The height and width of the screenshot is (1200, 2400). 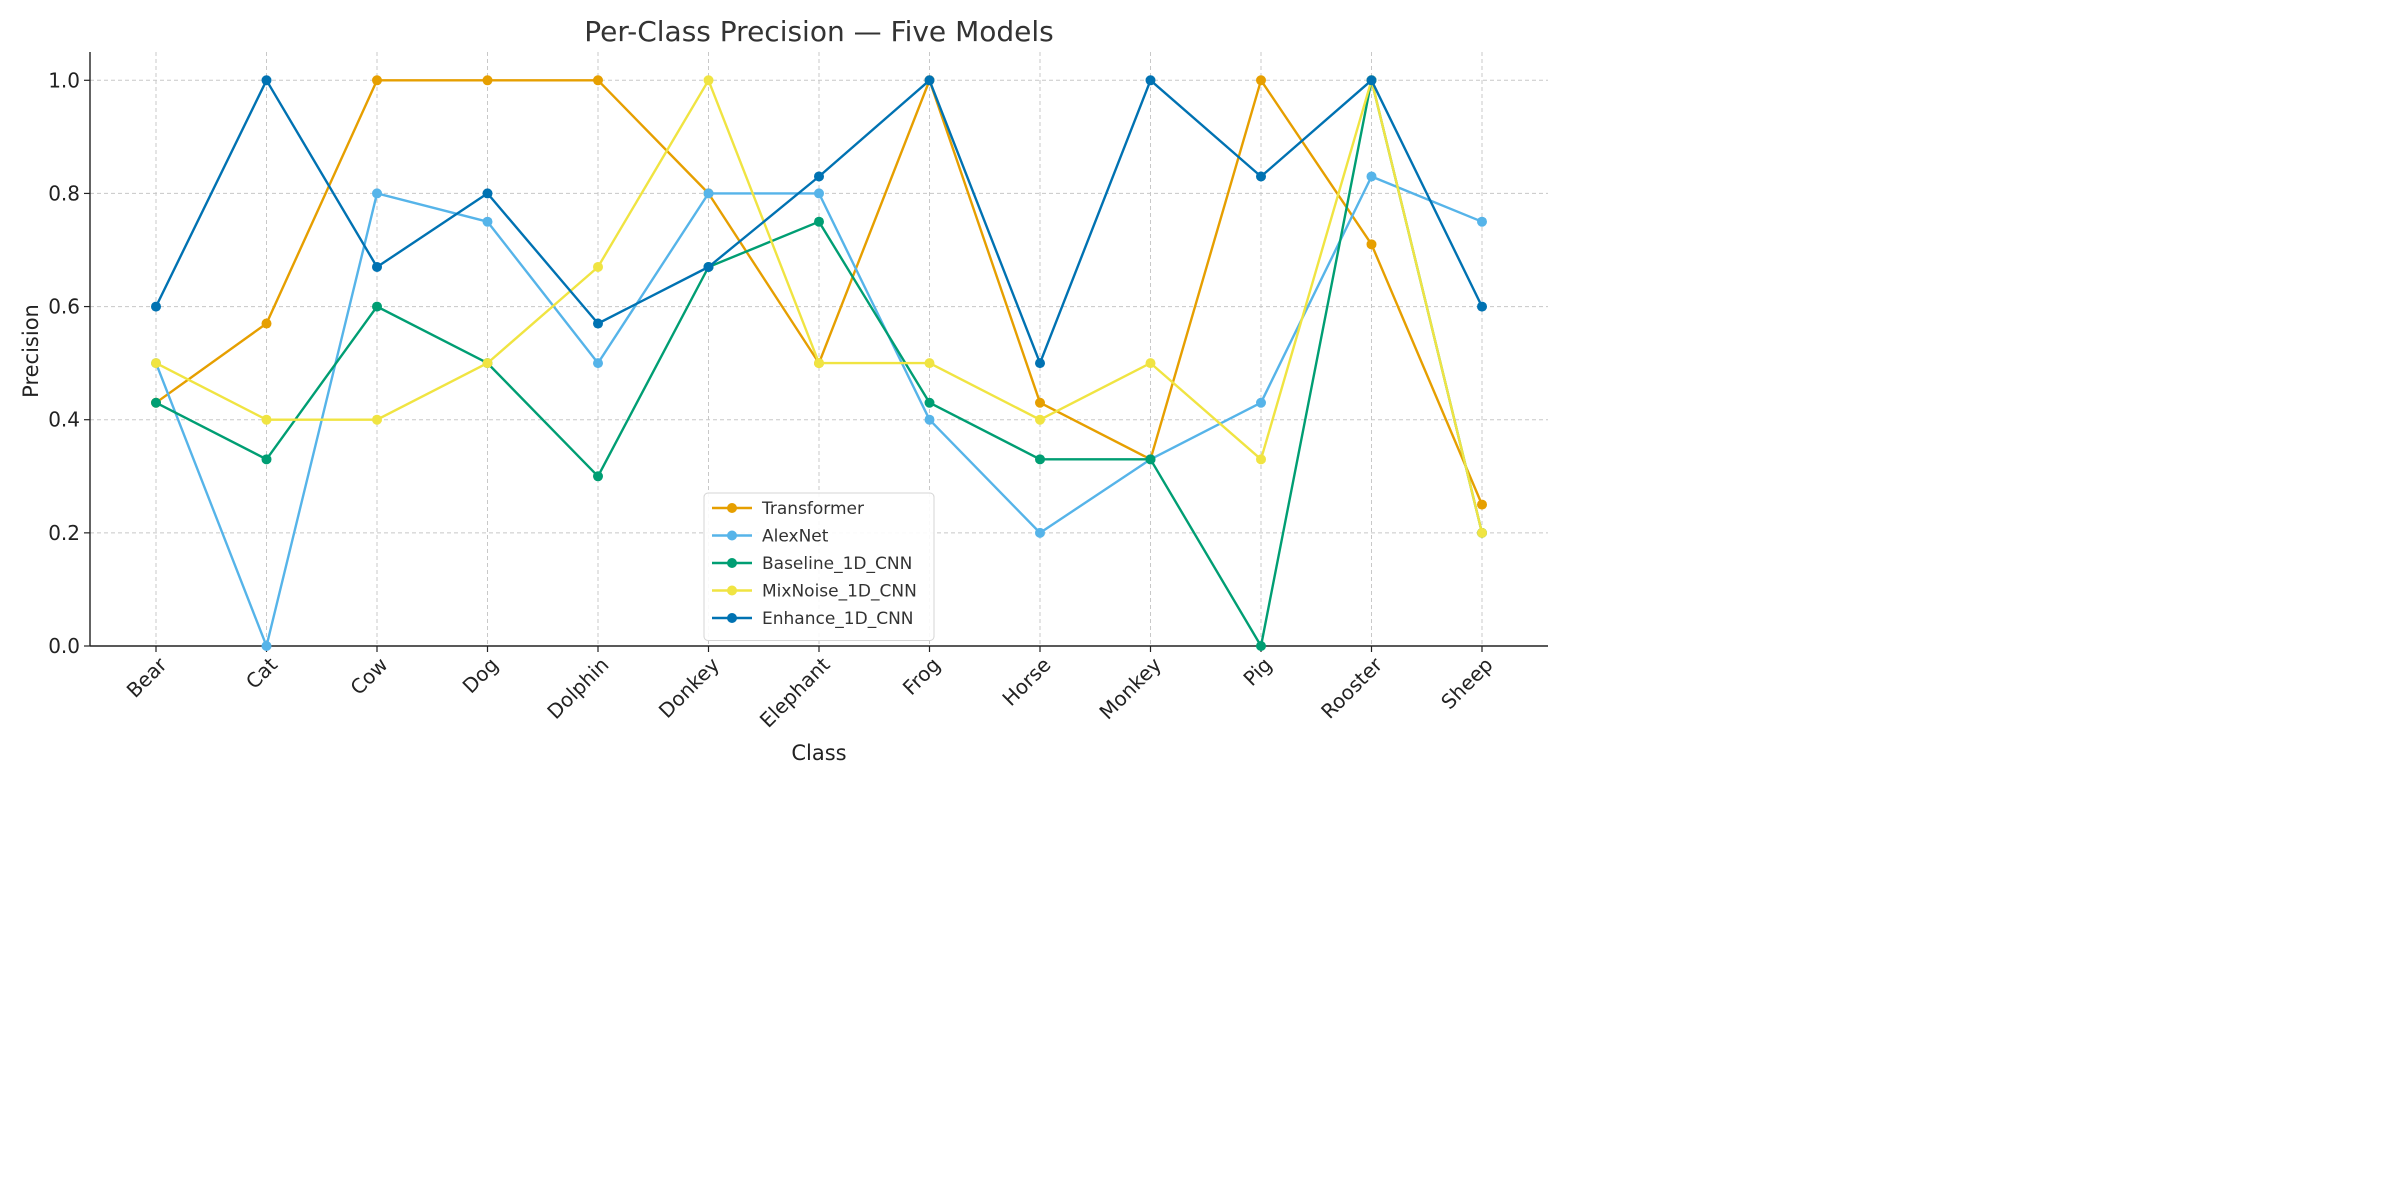 I want to click on legend-label: MixNoise_1D_CNN, so click(x=839, y=592).